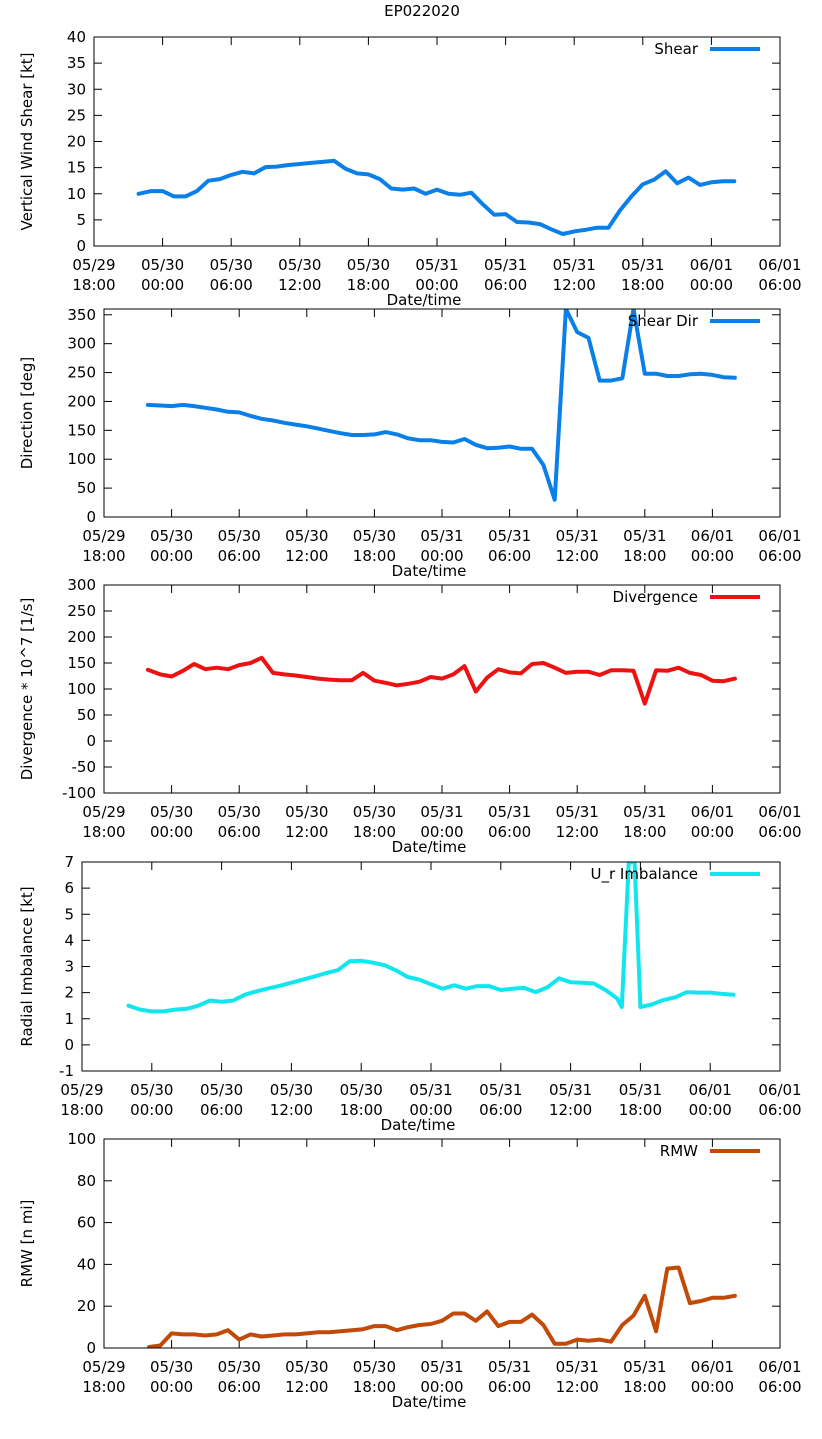 The height and width of the screenshot is (1439, 822). What do you see at coordinates (66, 1071) in the screenshot?
I see `y-tick-label: -1` at bounding box center [66, 1071].